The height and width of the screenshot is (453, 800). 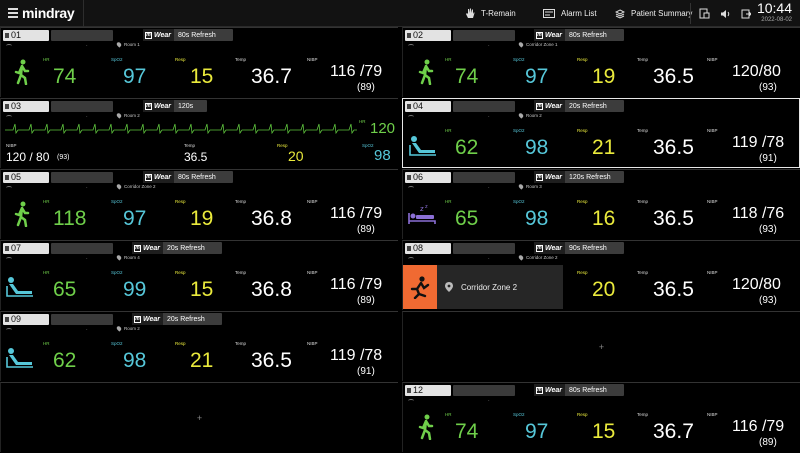 What do you see at coordinates (467, 147) in the screenshot?
I see `hr-value: 62` at bounding box center [467, 147].